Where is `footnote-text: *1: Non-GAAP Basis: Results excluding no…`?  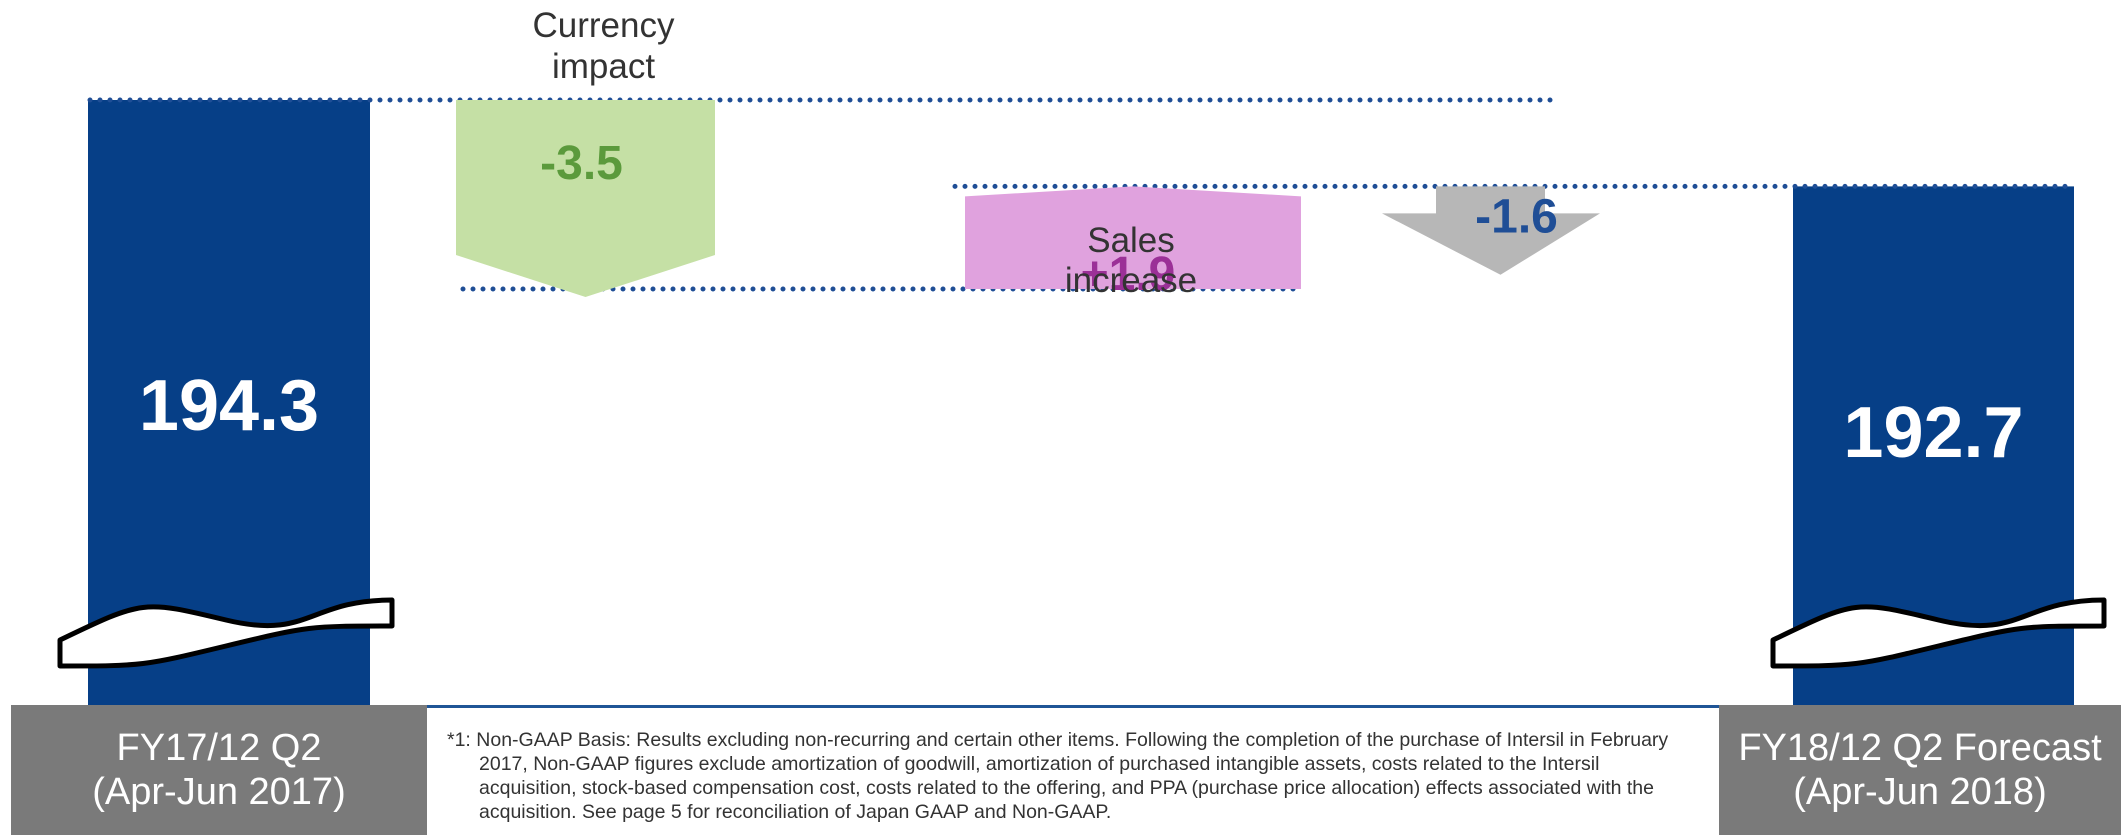
footnote-text: *1: Non-GAAP Basis: Results excluding no… is located at coordinates (1058, 776).